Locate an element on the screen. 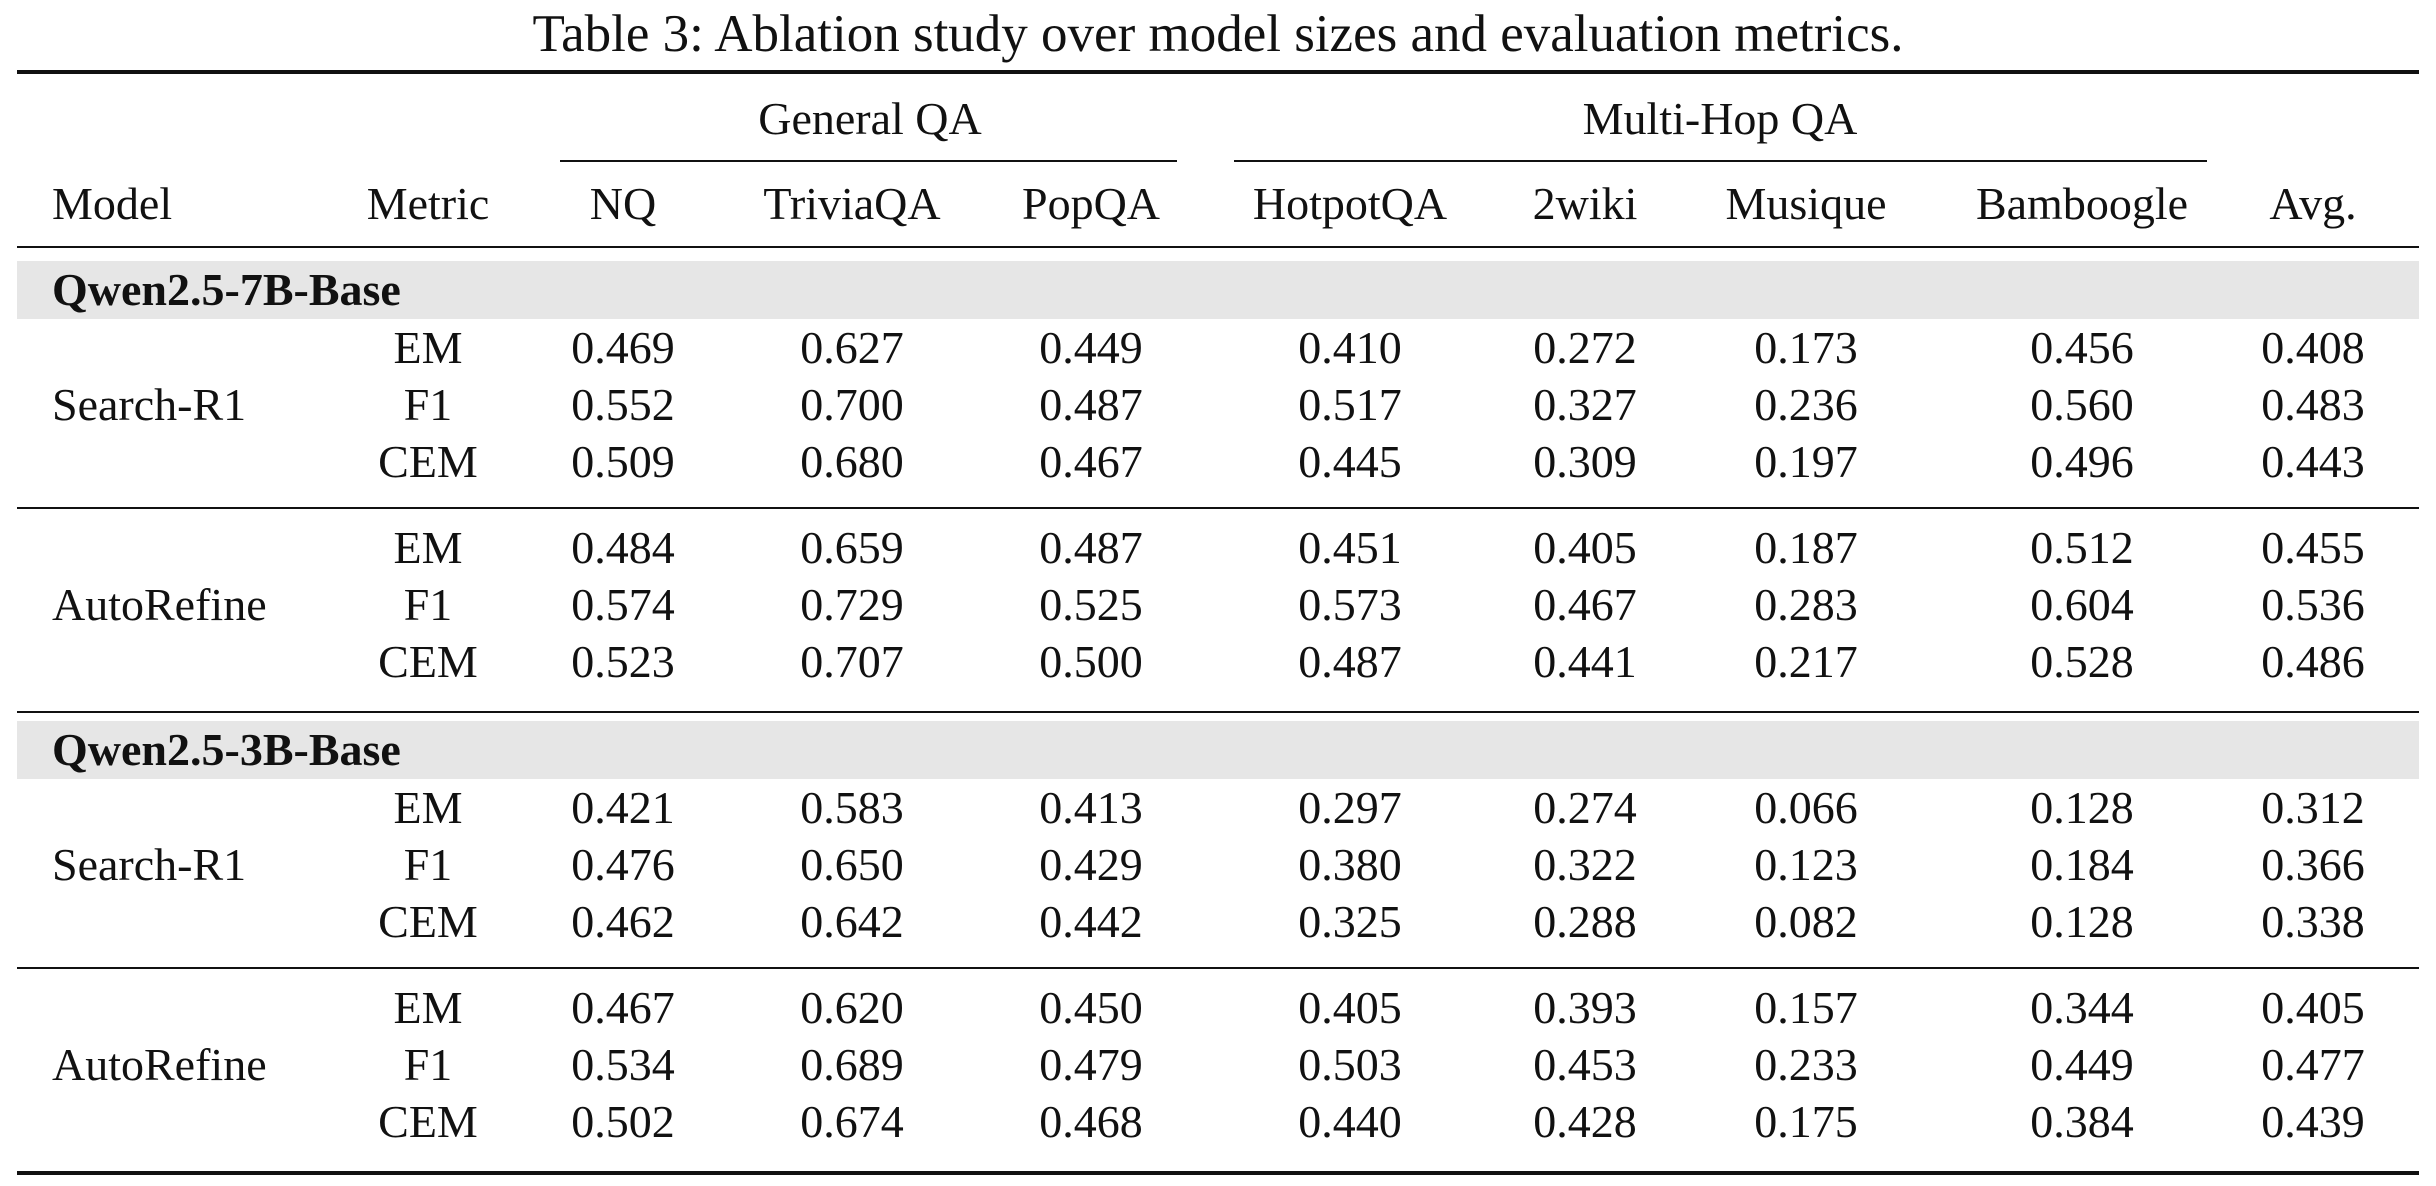 This screenshot has height=1186, width=2436. value-cell-2wiki: 0.467 is located at coordinates (1585, 604).